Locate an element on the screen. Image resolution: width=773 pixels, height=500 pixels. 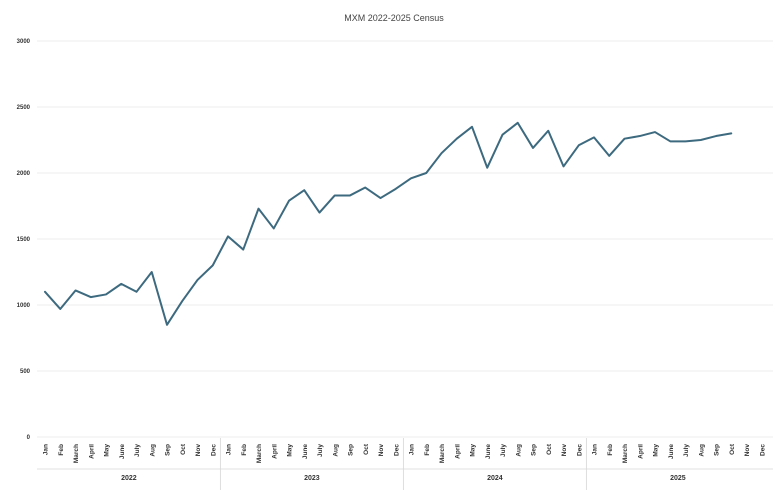
x-tick-label-2024-may: May is located at coordinates (473, 450).